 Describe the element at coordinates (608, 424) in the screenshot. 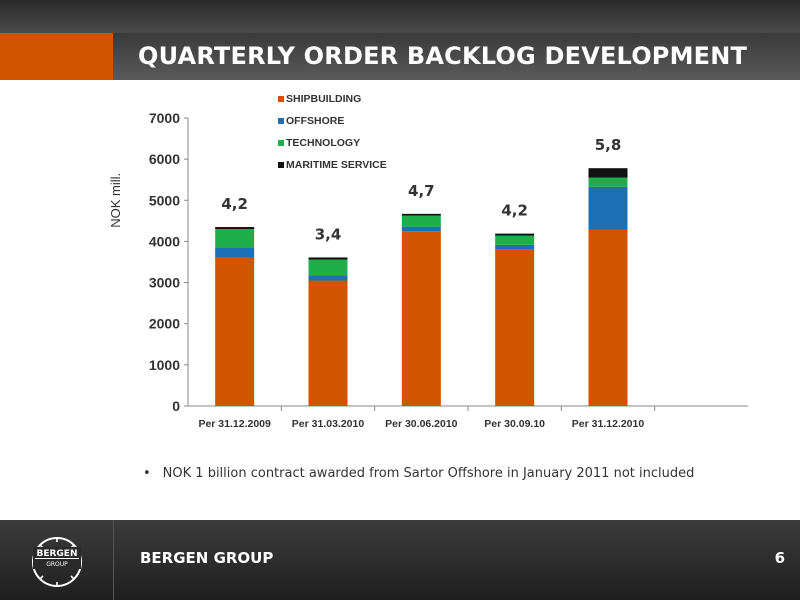

I see `x-tick-label: Per 31.12.2010` at that location.